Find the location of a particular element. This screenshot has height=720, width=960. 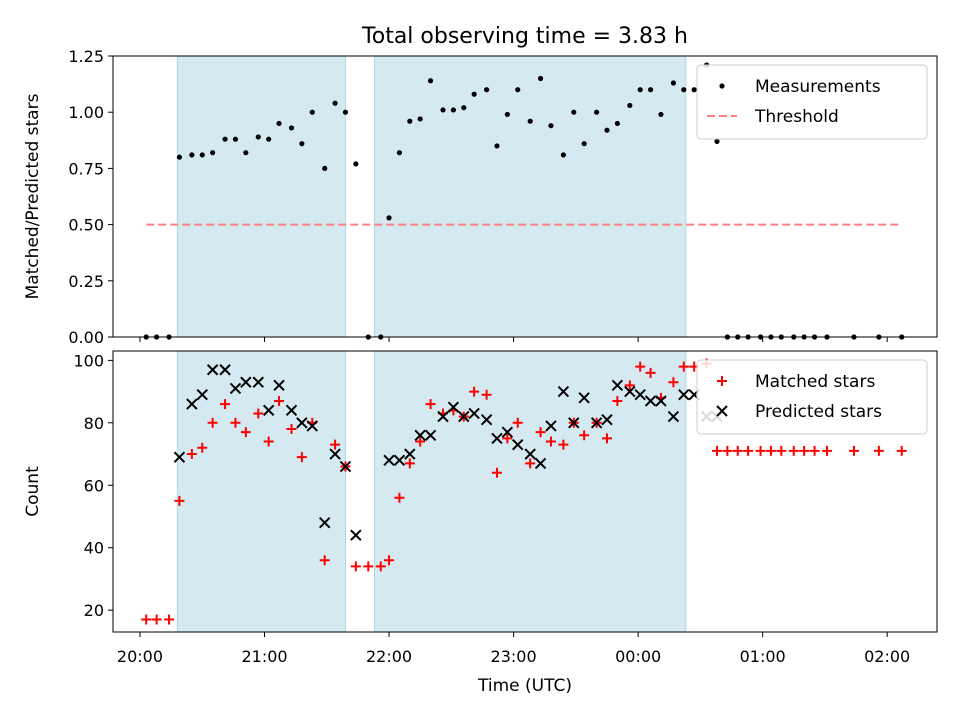

bottom-legend: Matched stars Predicted stars is located at coordinates (812, 397).